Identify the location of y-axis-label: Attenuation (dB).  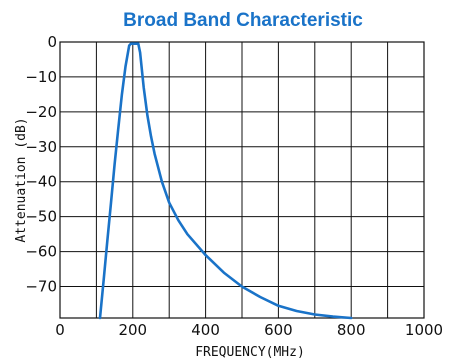
(21, 179).